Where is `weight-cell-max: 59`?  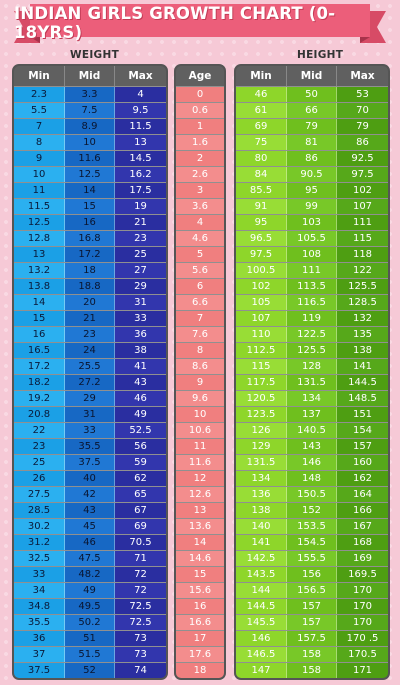 weight-cell-max: 59 is located at coordinates (140, 462).